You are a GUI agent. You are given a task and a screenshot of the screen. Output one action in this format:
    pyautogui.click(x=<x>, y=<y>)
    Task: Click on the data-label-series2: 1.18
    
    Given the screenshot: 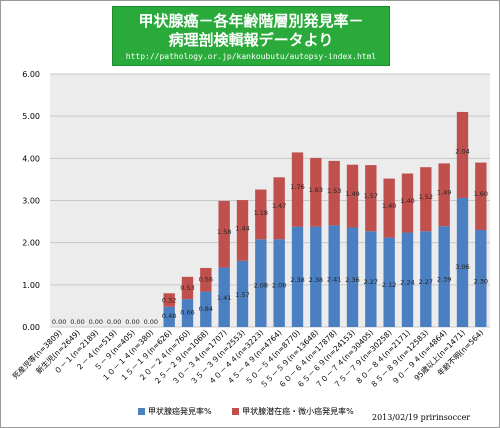 What is the action you would take?
    pyautogui.click(x=261, y=213)
    